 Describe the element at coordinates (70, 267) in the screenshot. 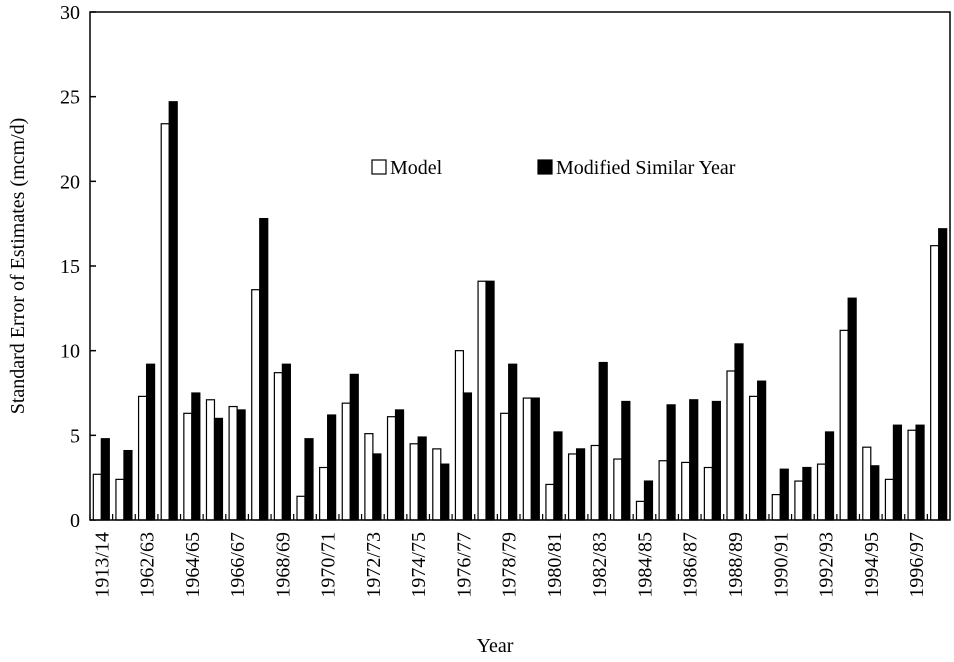

I see `y-tick-label: 15` at that location.